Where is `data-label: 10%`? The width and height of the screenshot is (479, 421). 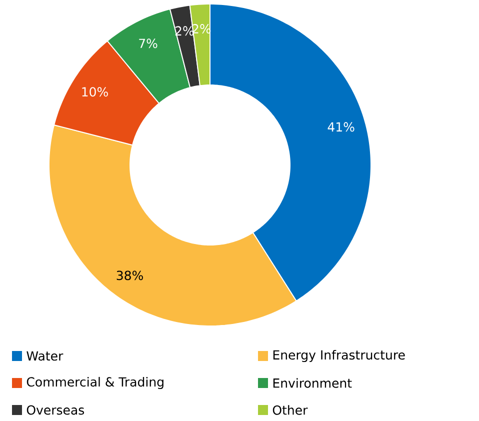 data-label: 10% is located at coordinates (95, 92).